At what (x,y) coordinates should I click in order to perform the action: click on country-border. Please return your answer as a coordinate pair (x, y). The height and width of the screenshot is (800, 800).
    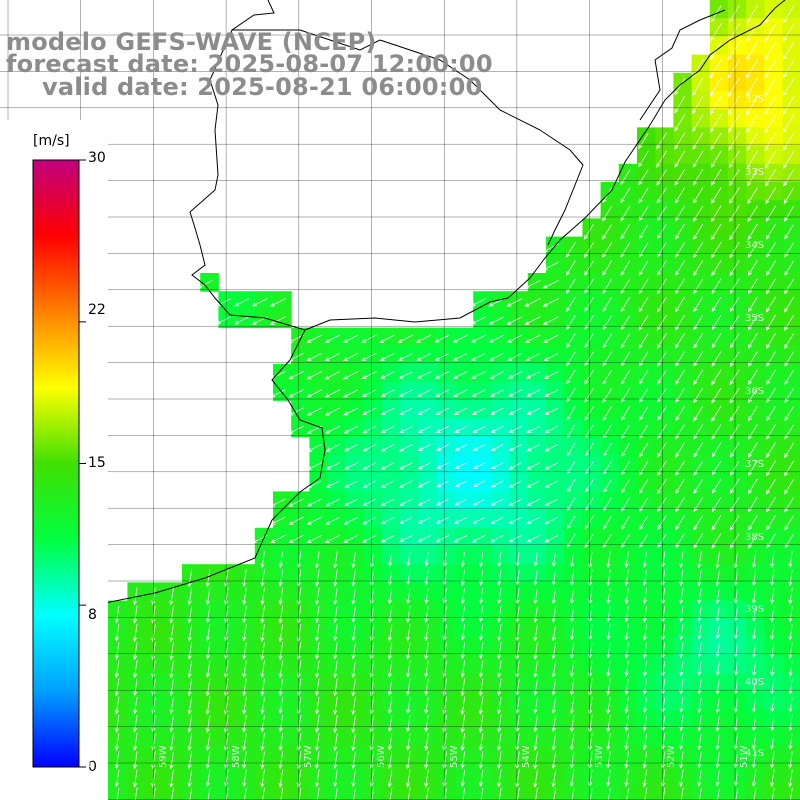
    Looking at the image, I should click on (408, 137).